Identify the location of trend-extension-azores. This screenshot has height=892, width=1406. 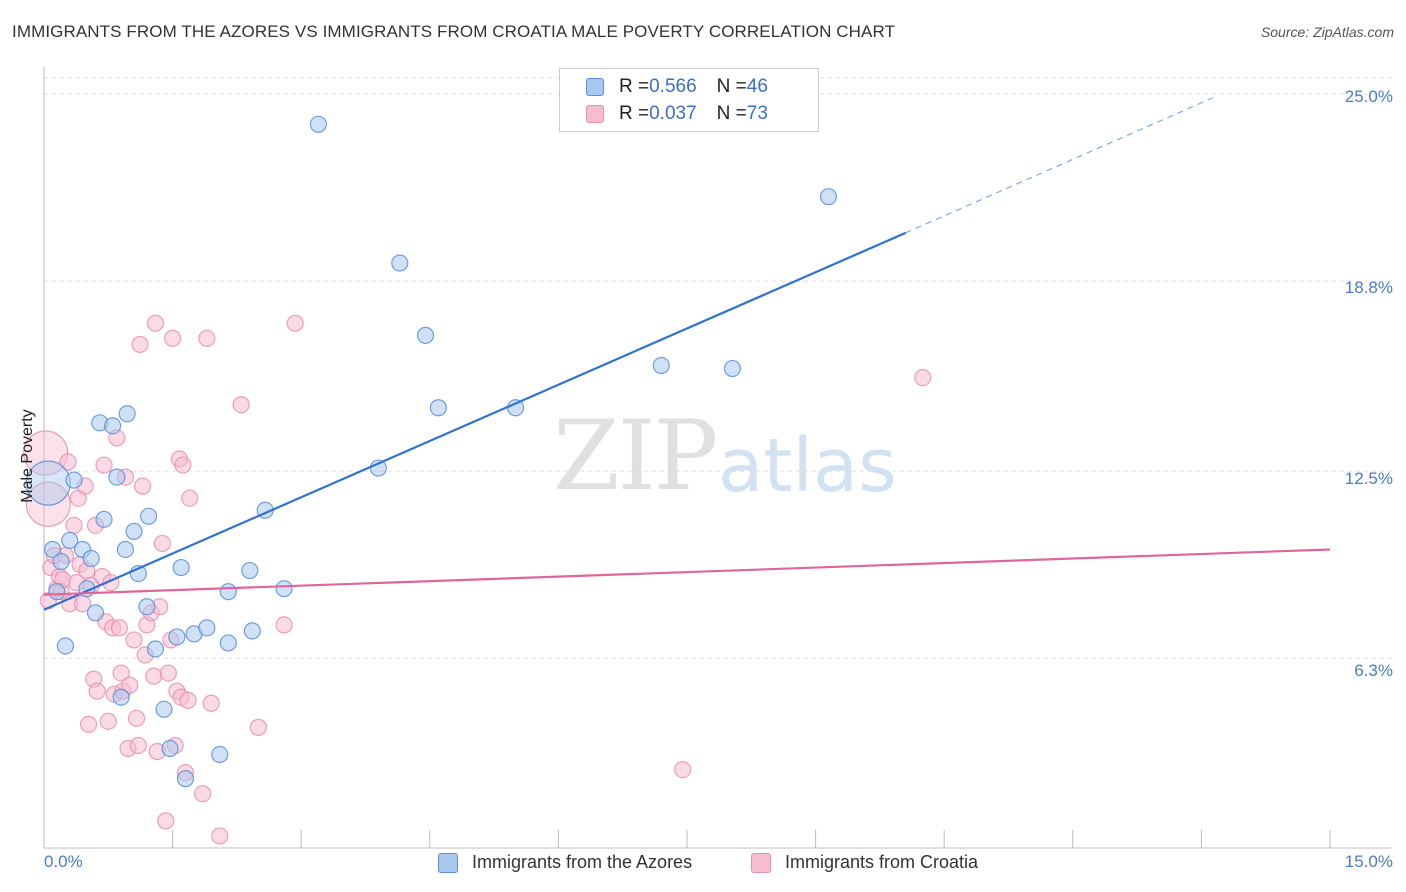
(1060, 165).